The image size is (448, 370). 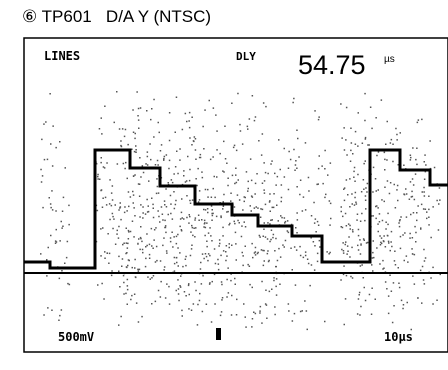 I want to click on volts-per-div: 500mV, so click(x=76, y=337).